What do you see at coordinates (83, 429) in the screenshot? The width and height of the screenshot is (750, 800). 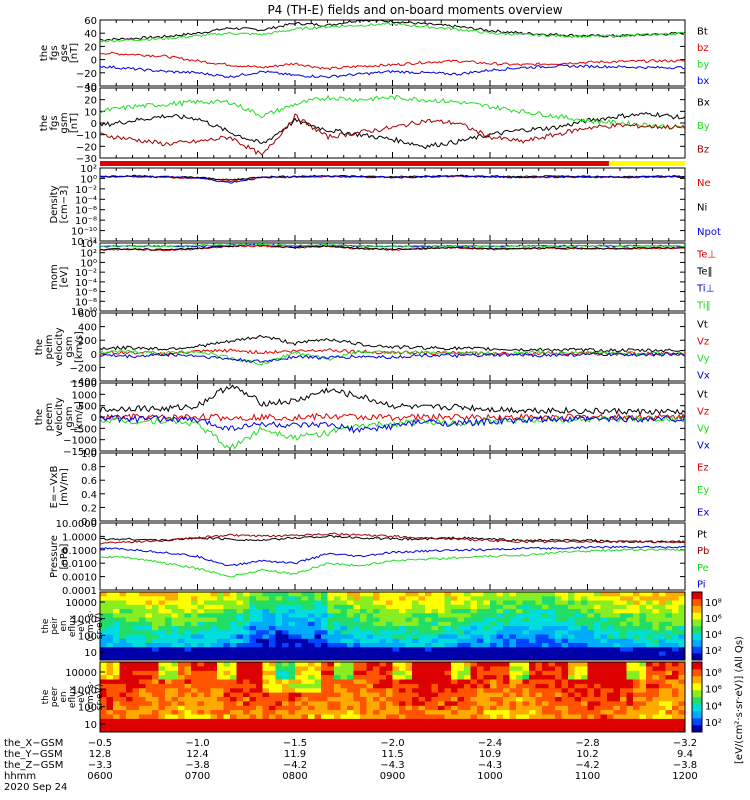 I see `y-tick-label: −500` at bounding box center [83, 429].